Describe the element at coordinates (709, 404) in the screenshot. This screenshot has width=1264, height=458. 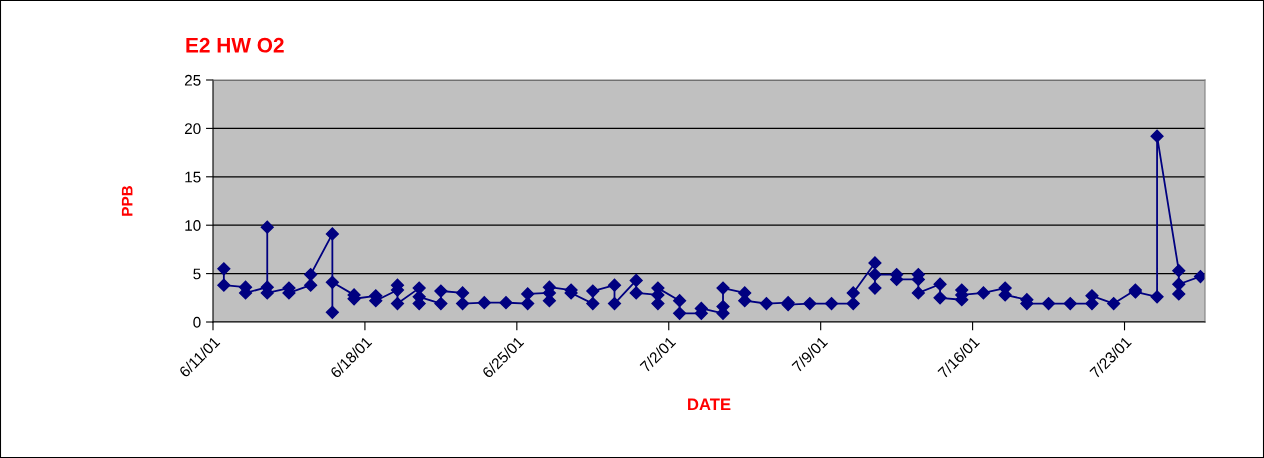
I see `x-axis-title: DATE` at that location.